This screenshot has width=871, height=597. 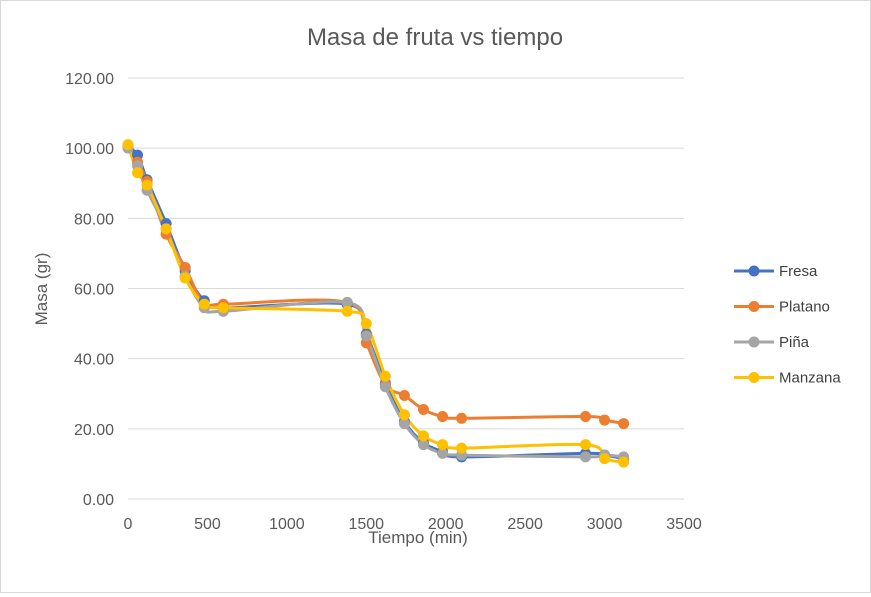 I want to click on legend-marker-pi-a, so click(x=754, y=342).